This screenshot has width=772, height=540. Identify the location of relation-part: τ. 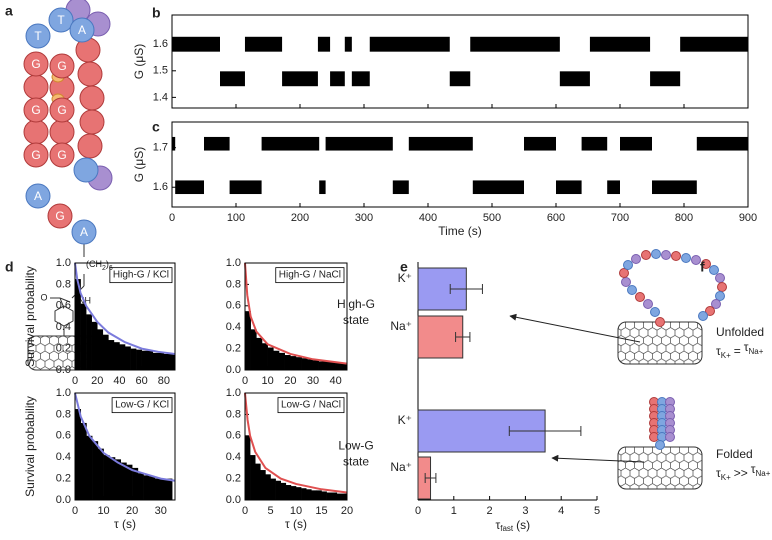
(718, 351).